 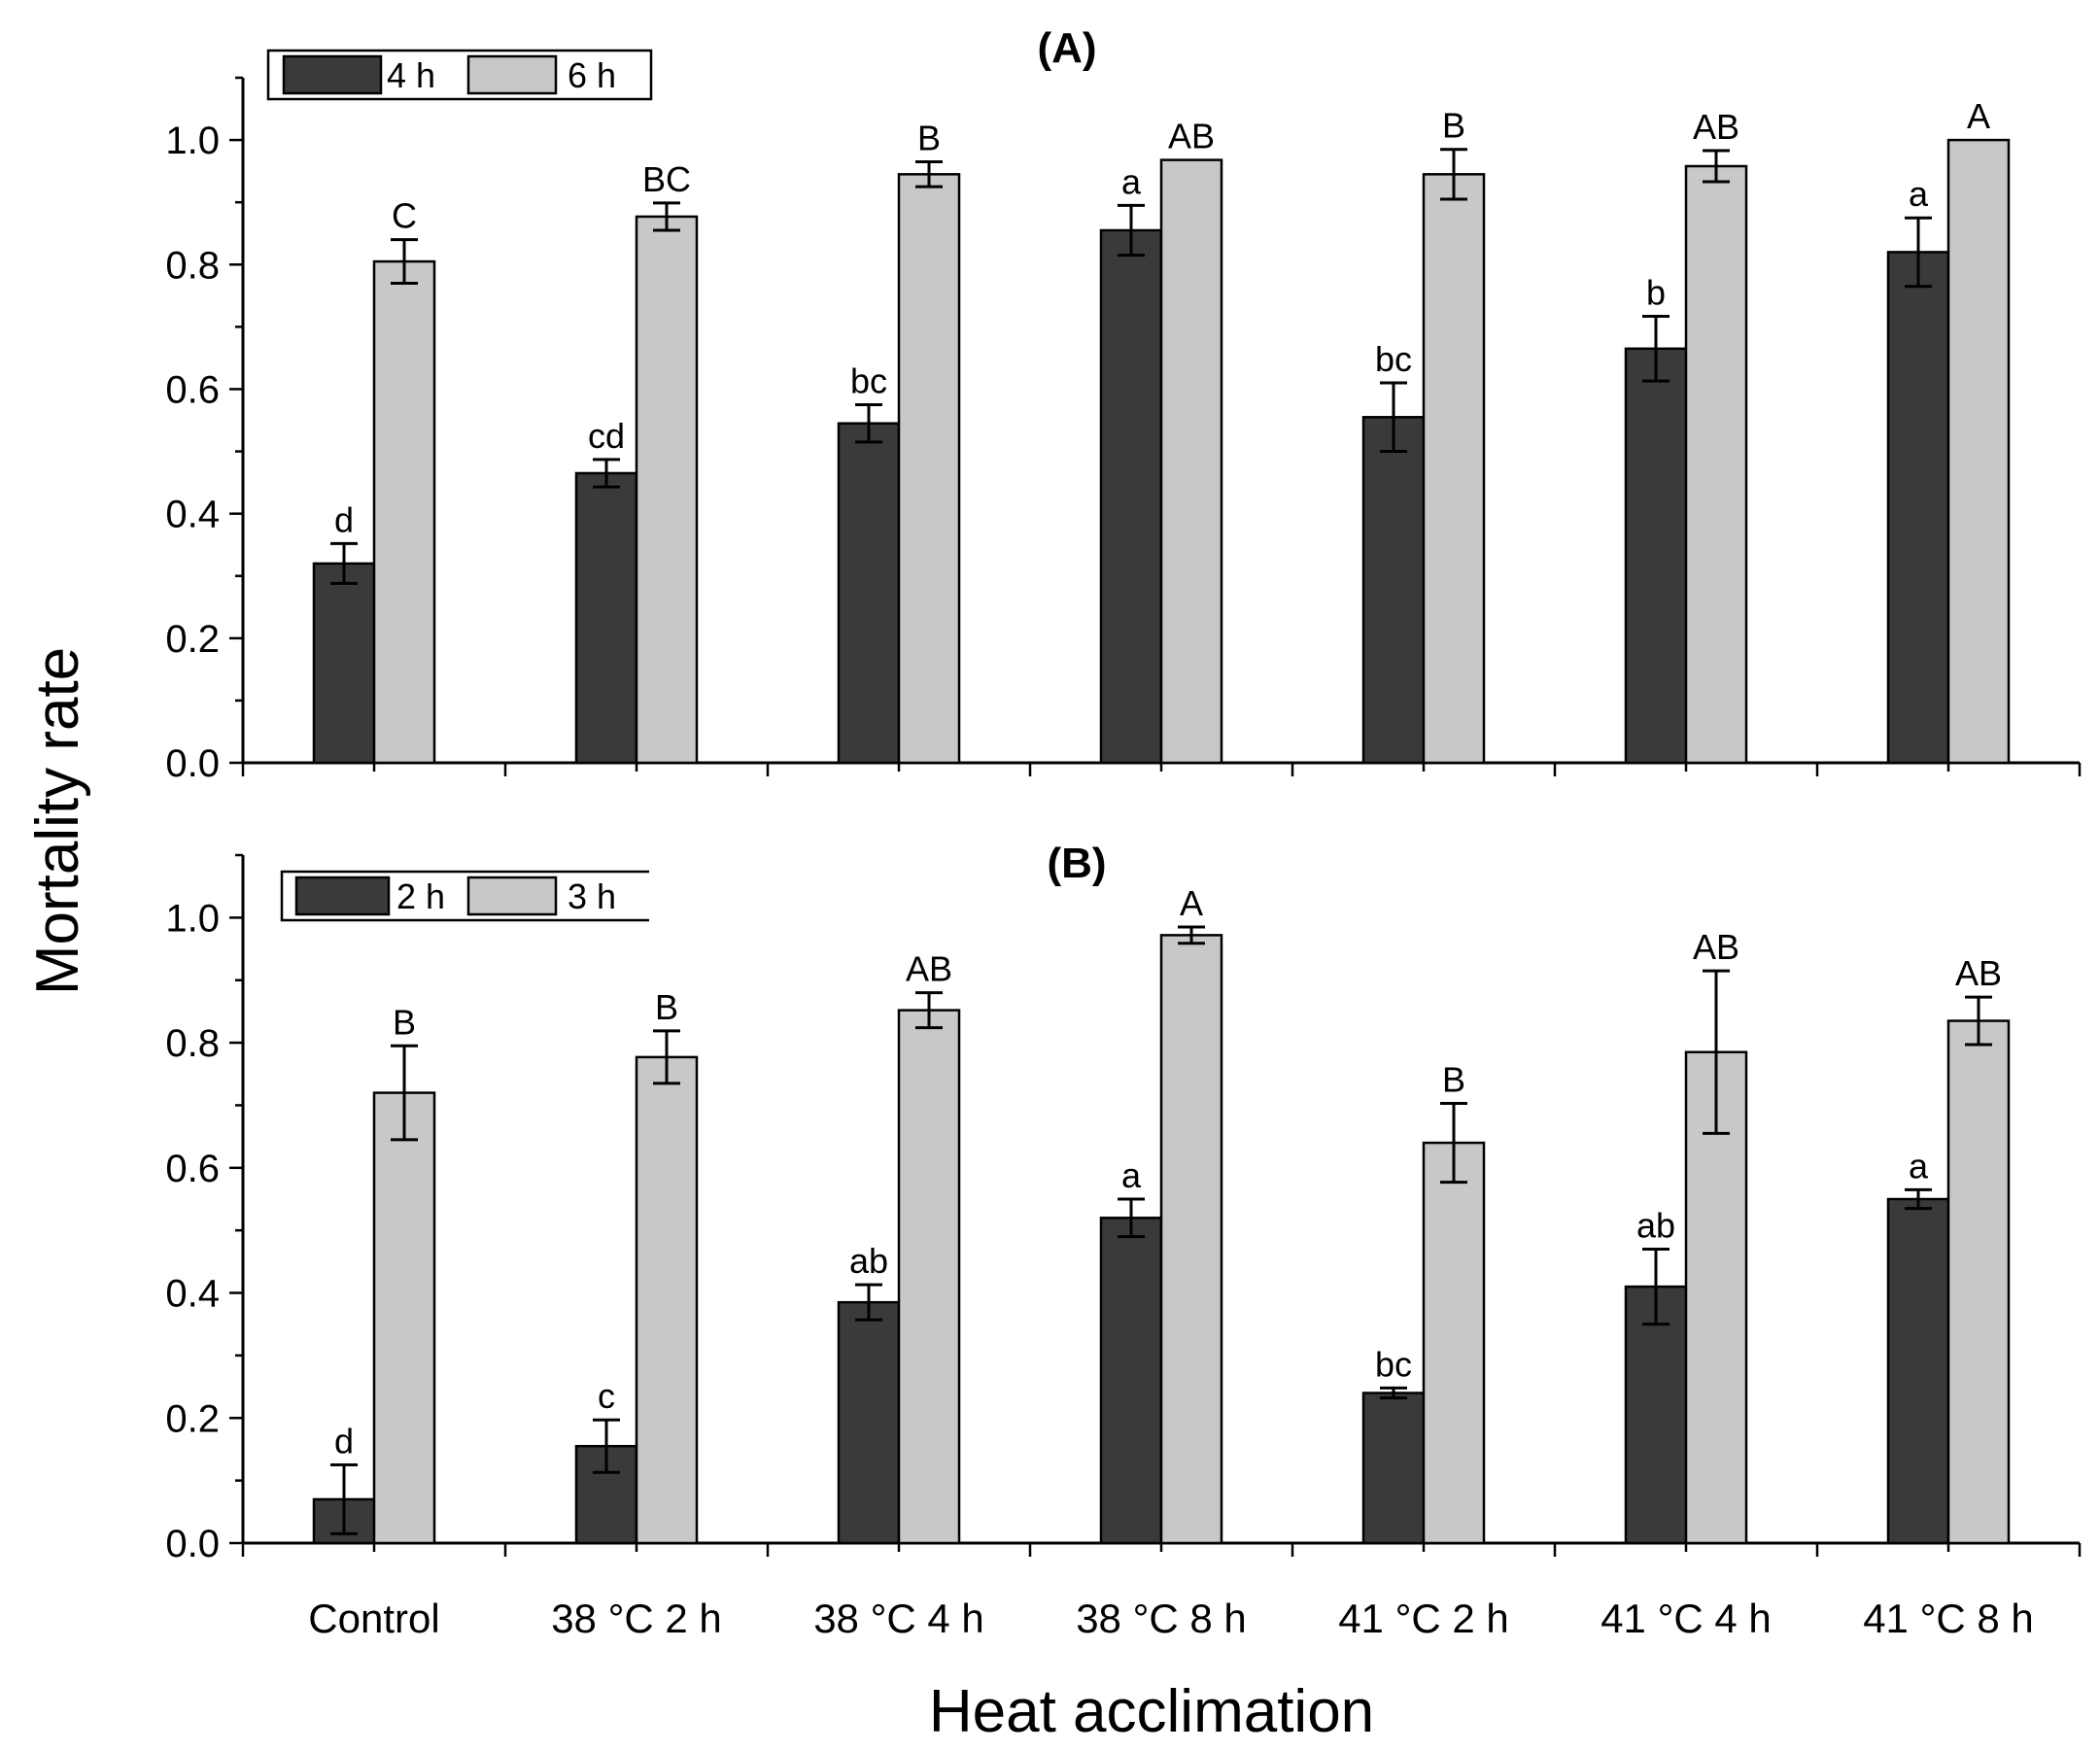 I want to click on panel-b-title: (B), so click(x=1076, y=864).